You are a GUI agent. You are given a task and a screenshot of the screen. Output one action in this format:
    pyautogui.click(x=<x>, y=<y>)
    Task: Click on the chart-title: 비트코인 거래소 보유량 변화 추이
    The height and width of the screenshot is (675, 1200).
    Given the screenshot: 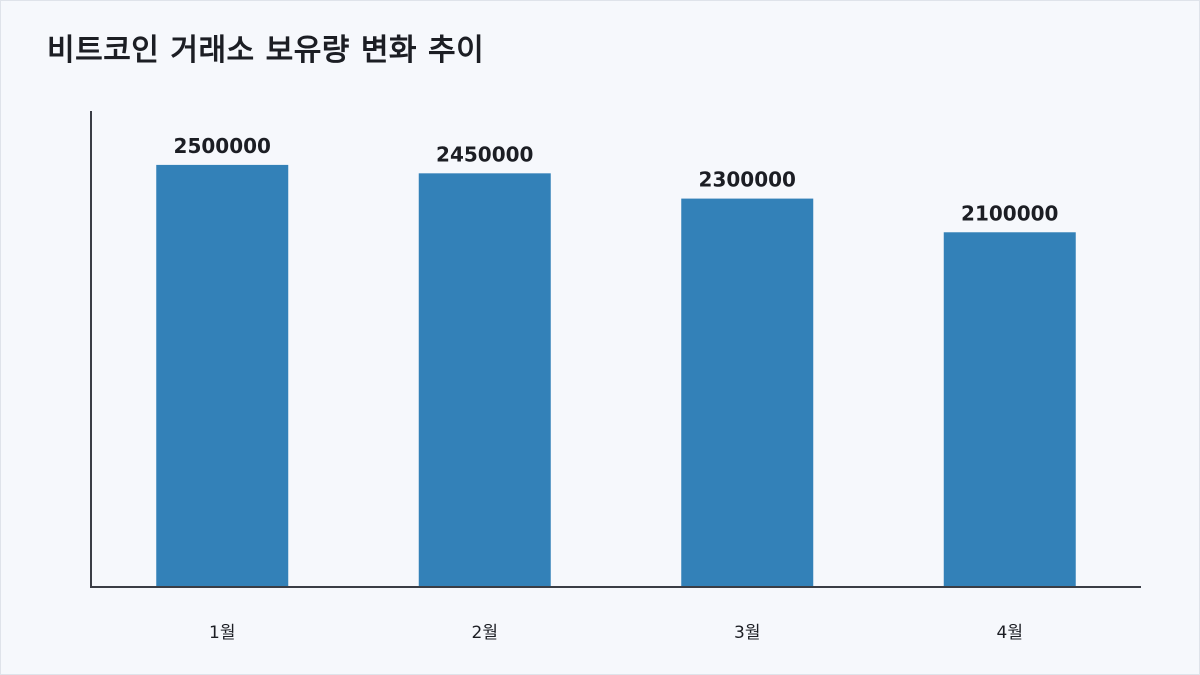 What is the action you would take?
    pyautogui.click(x=266, y=50)
    